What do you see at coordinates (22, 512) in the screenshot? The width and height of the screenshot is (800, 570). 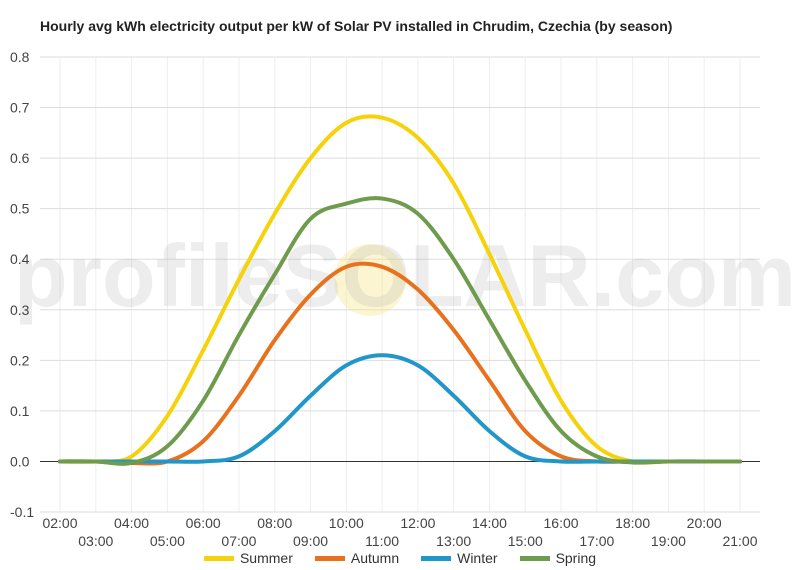 I see `y-tick-label: -0.1` at bounding box center [22, 512].